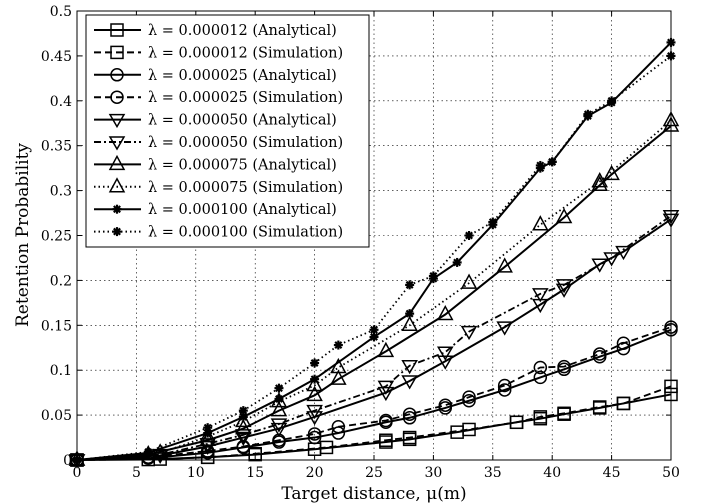  What do you see at coordinates (56, 237) in the screenshot?
I see `y-tick-label: 0.25` at bounding box center [56, 237].